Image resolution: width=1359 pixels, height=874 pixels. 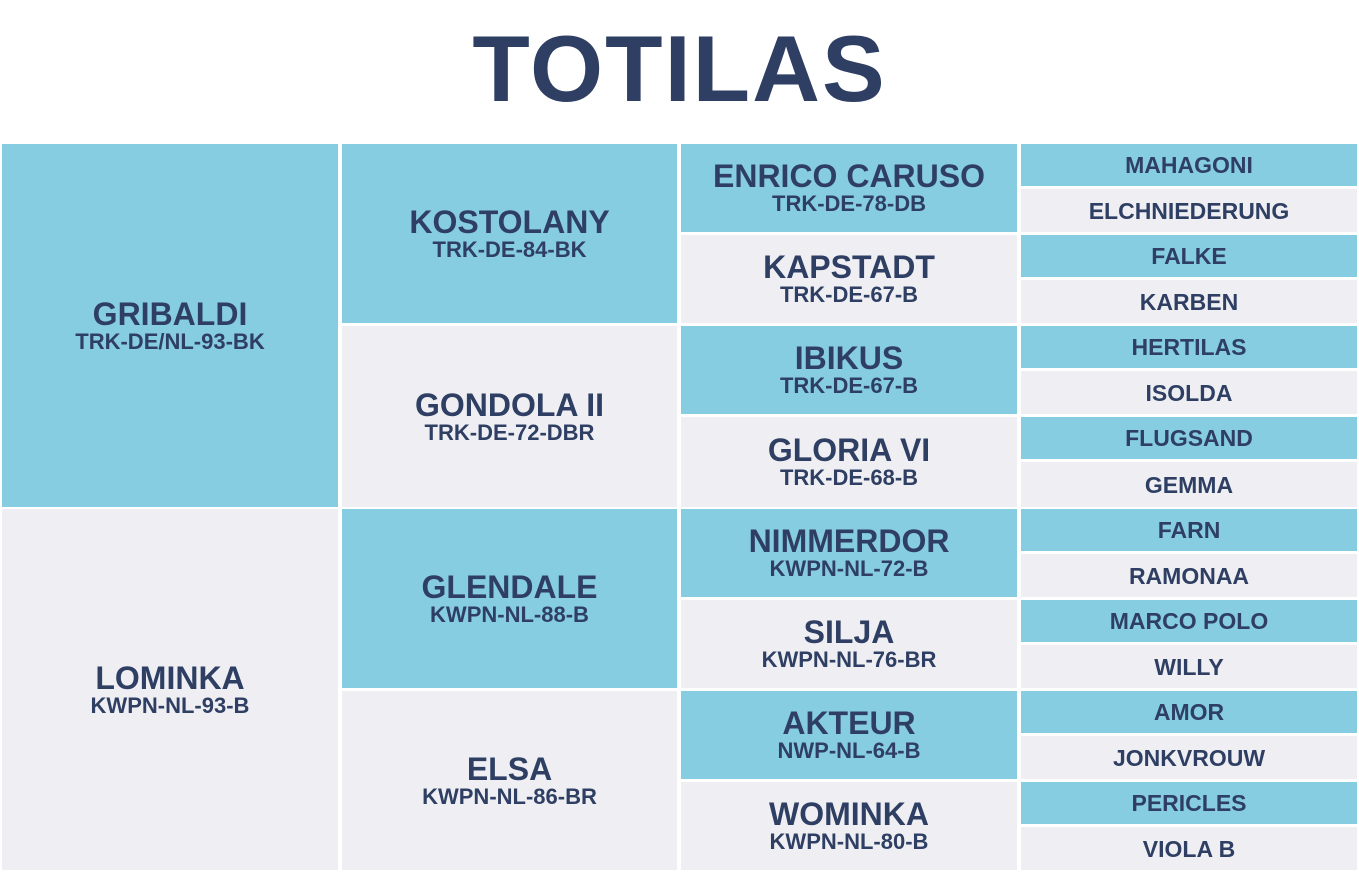 I want to click on dam-dam-name: ELSA, so click(x=509, y=768).